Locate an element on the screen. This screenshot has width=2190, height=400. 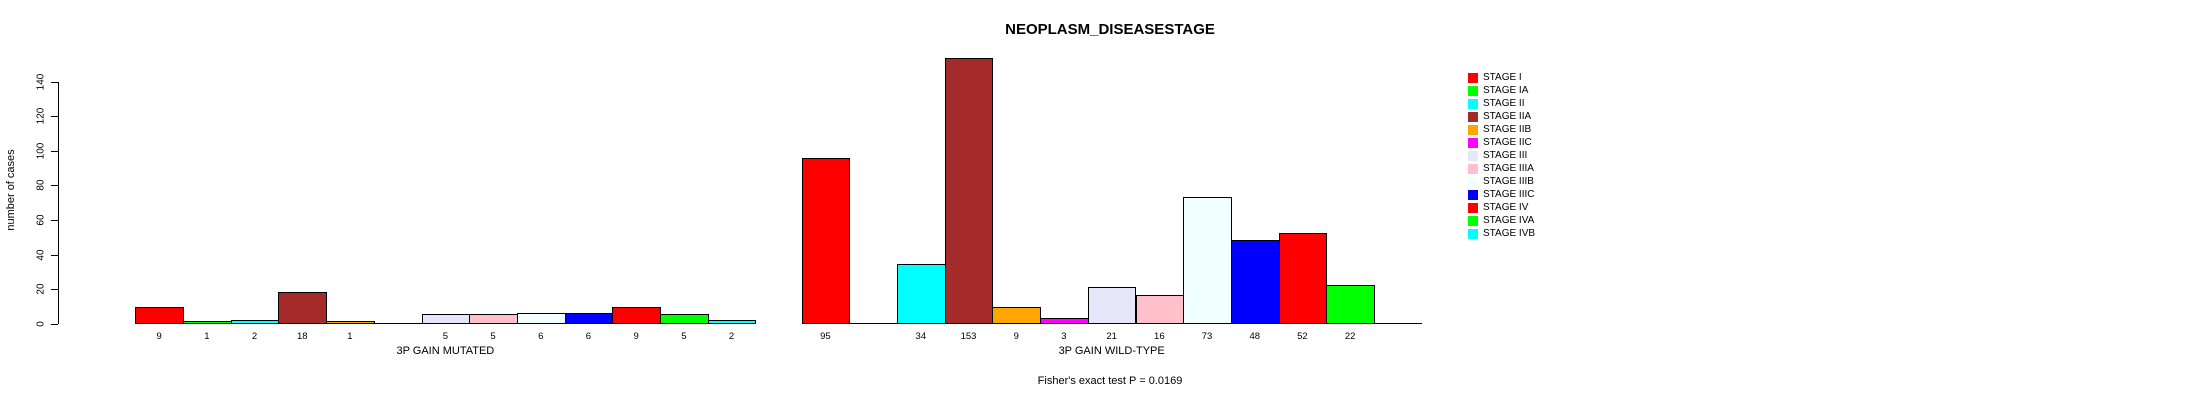
y-axis-tick-label: 100 is located at coordinates (41, 151).